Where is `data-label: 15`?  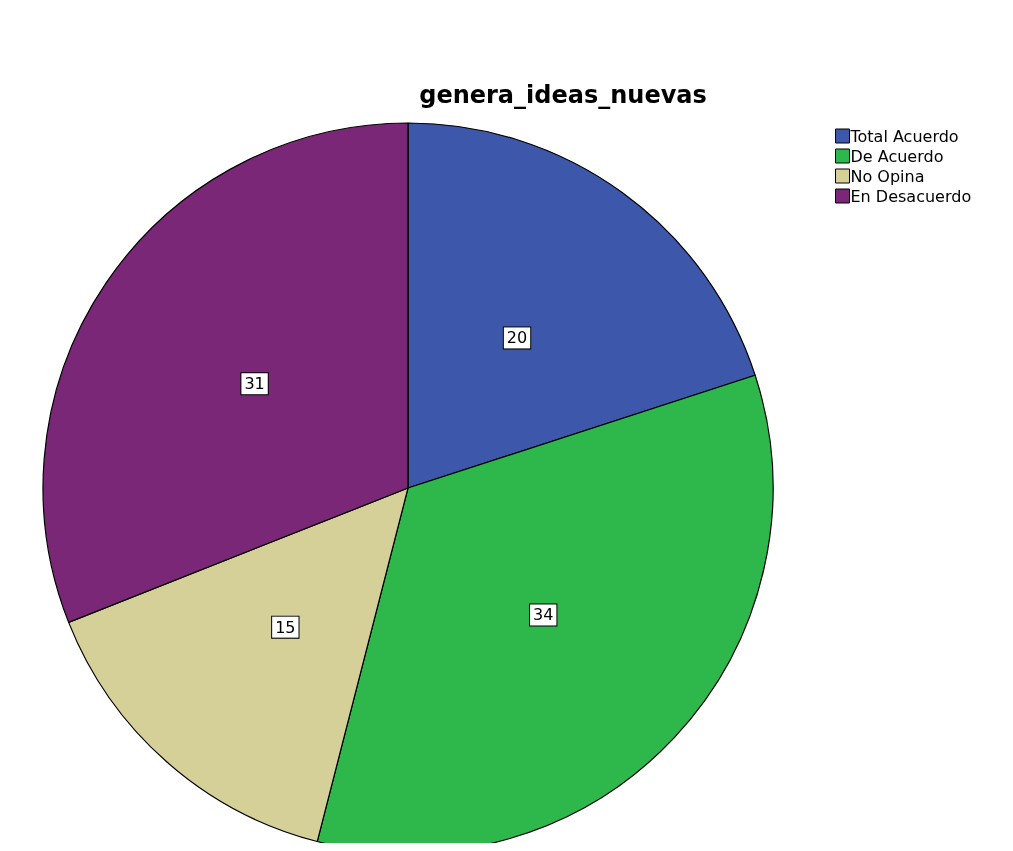 data-label: 15 is located at coordinates (285, 627).